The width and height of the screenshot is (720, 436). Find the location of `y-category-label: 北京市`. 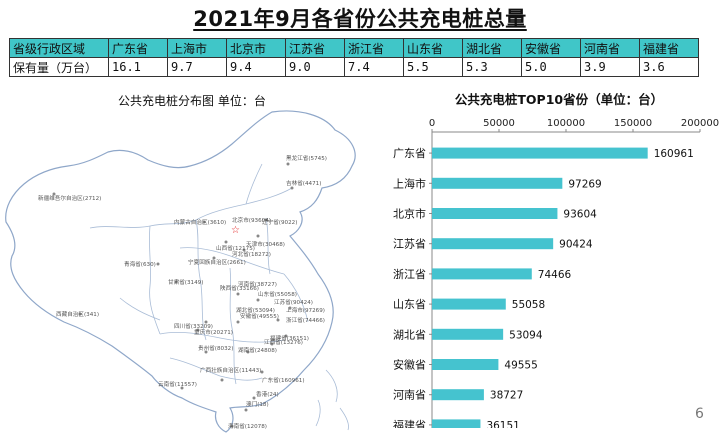

y-category-label: 北京市 is located at coordinates (409, 214).